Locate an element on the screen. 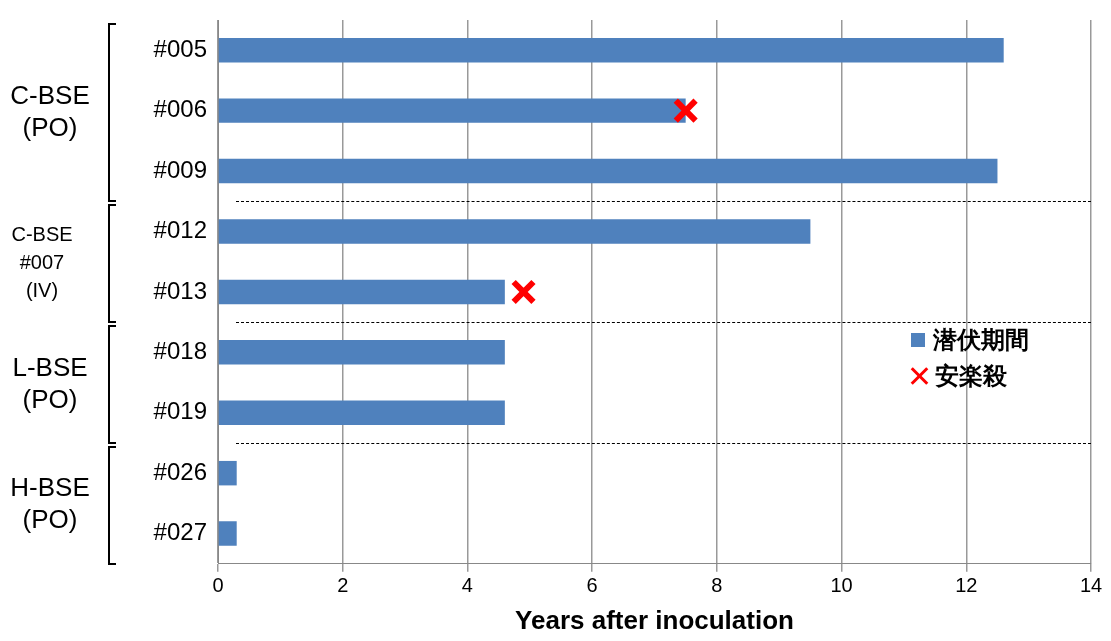 The height and width of the screenshot is (641, 1111). y-tick-label: #013 is located at coordinates (180, 290).